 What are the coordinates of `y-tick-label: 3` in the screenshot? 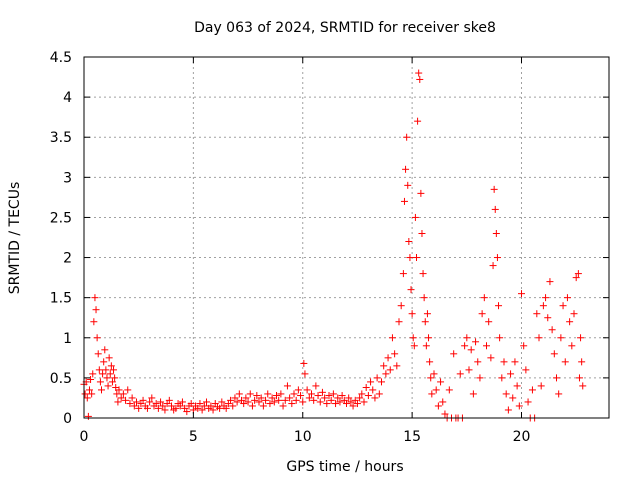 It's located at (67, 178).